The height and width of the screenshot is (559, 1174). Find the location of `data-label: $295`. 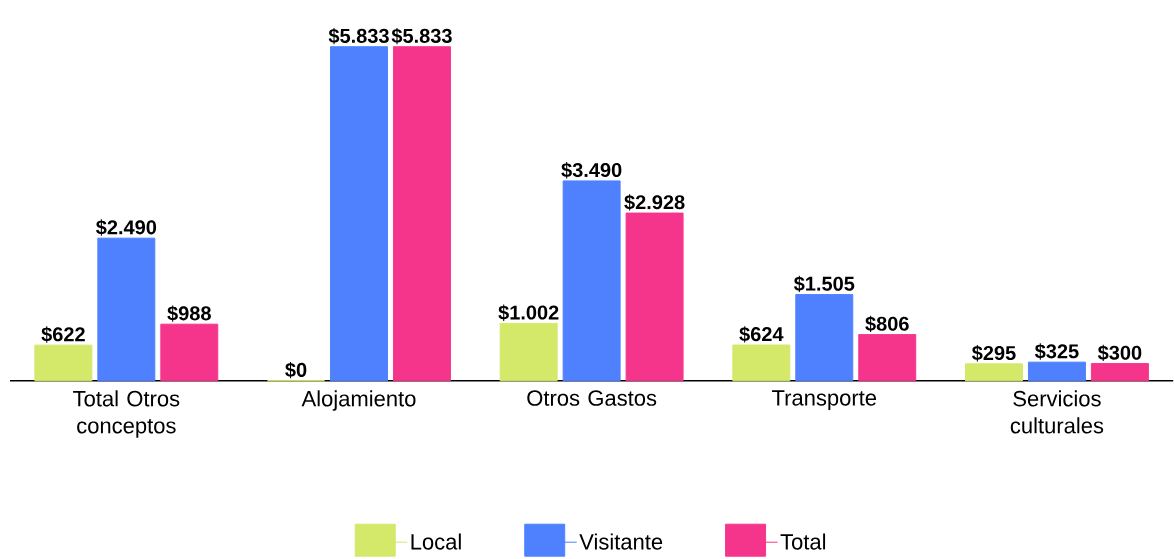

data-label: $295 is located at coordinates (994, 353).